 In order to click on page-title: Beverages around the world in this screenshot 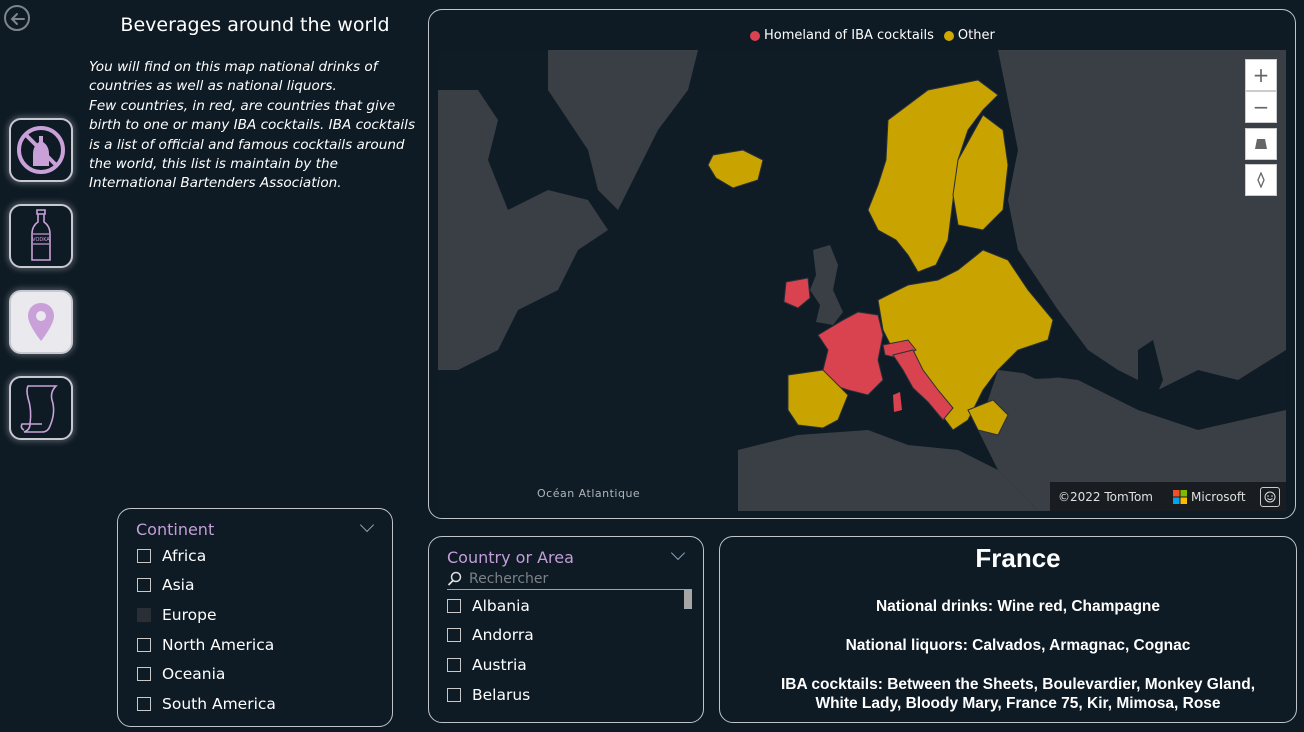, I will do `click(255, 25)`.